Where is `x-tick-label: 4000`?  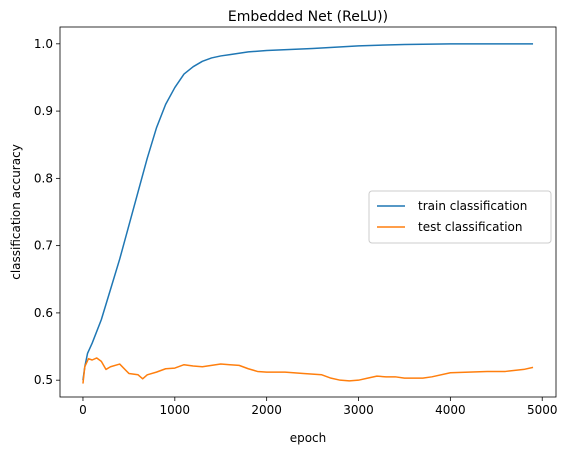 x-tick-label: 4000 is located at coordinates (450, 410).